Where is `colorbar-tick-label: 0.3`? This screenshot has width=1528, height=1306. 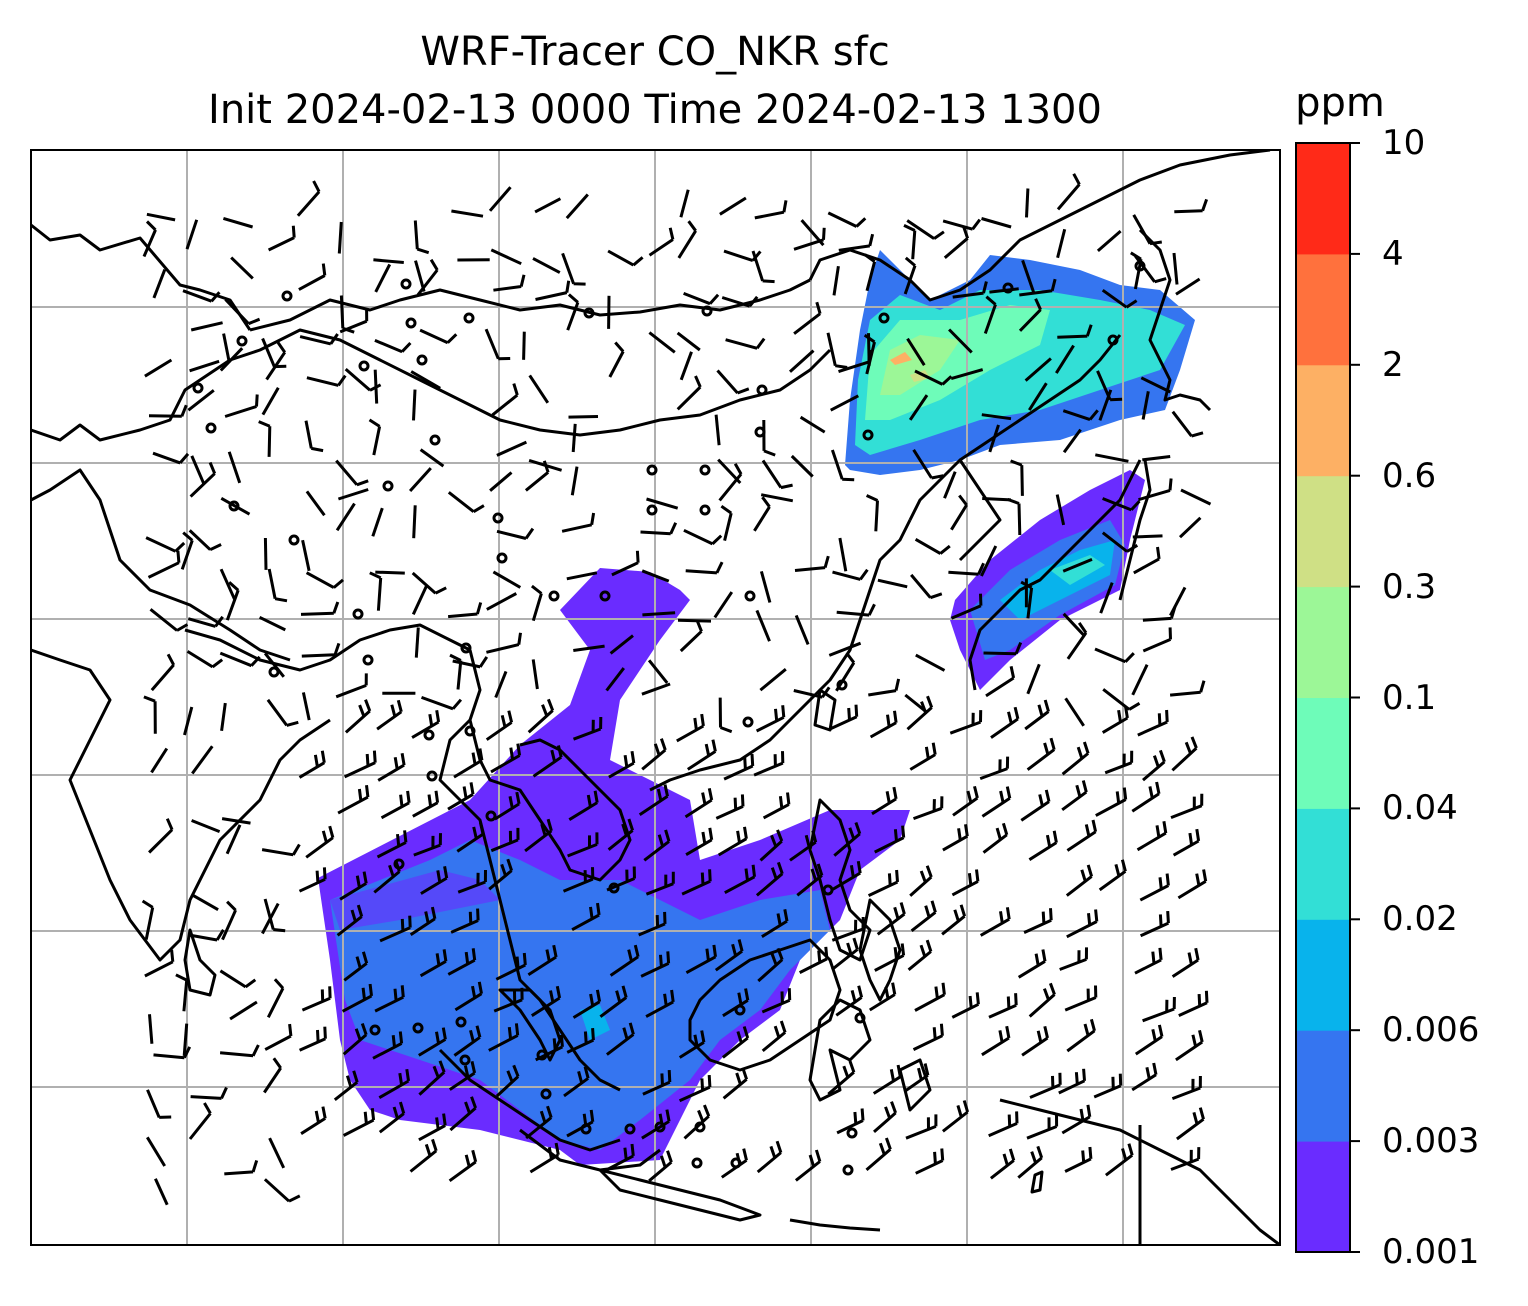 colorbar-tick-label: 0.3 is located at coordinates (1409, 586).